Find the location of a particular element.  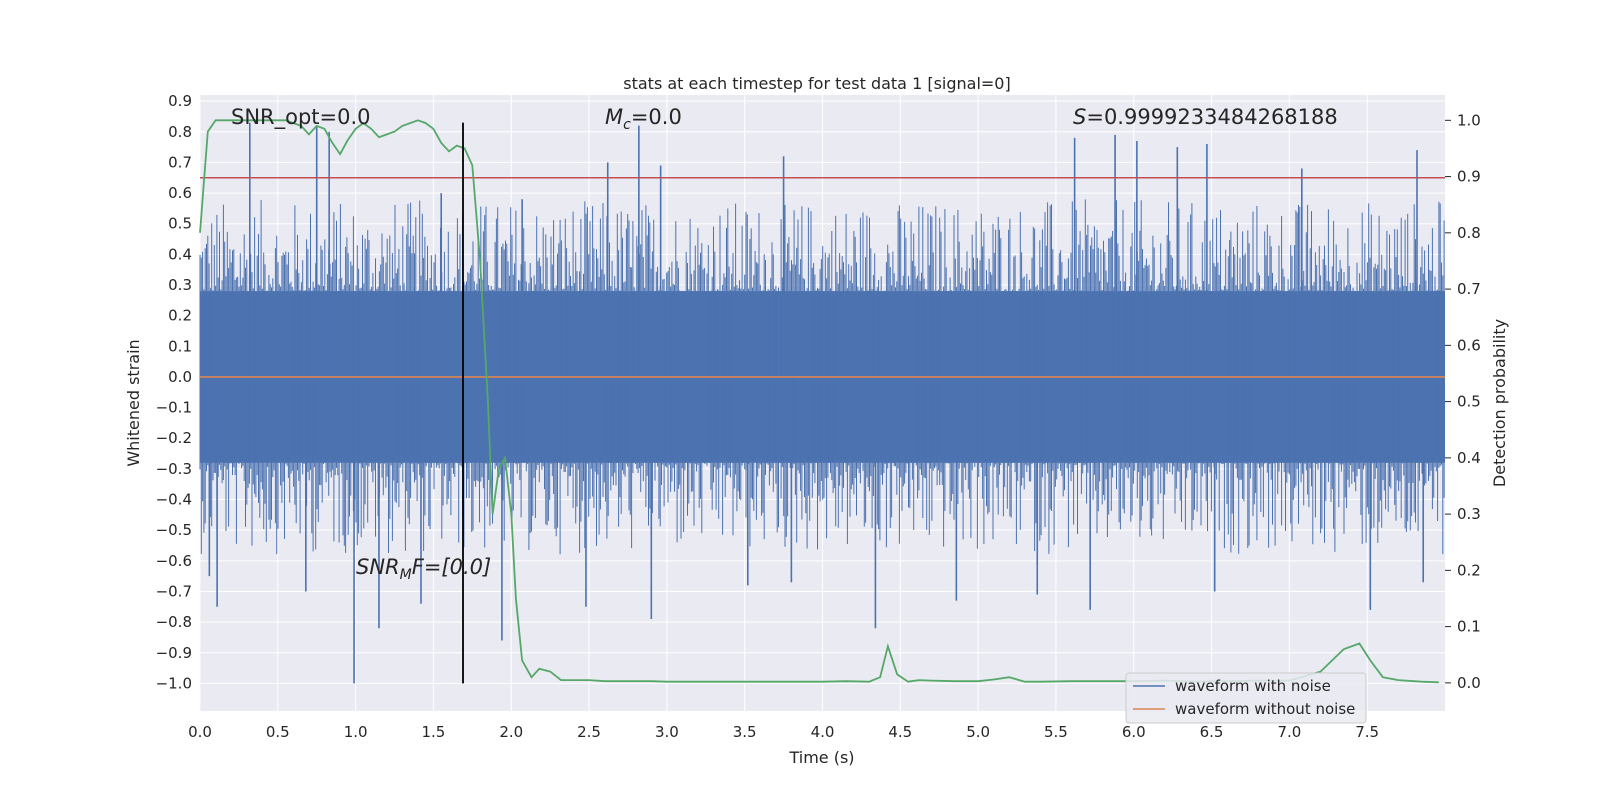

y-tick-label-left: −0.2 is located at coordinates (174, 438).